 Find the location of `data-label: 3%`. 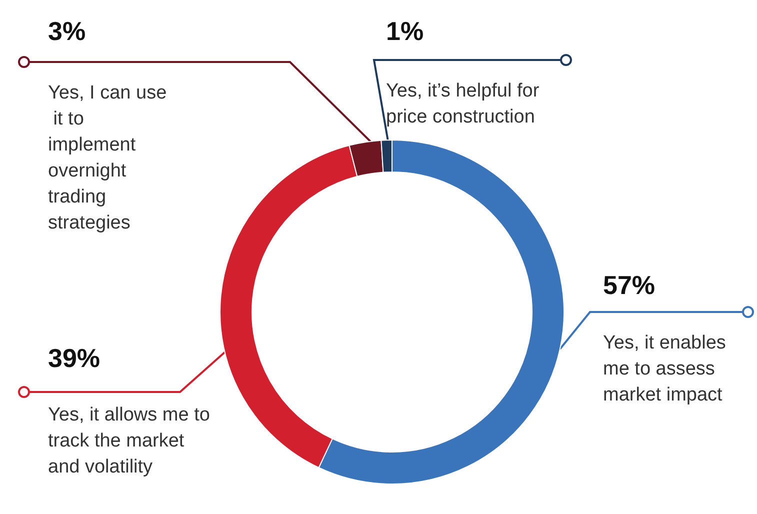

data-label: 3% is located at coordinates (67, 31).